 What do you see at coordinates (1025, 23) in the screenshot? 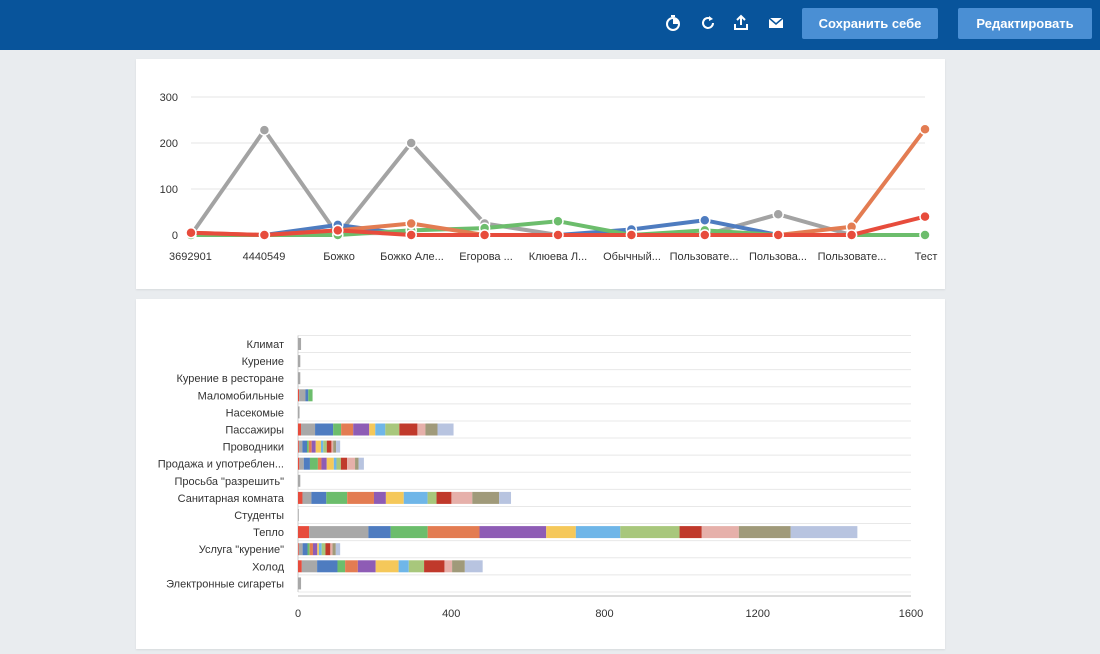
I see `edit-button: Редактировать` at bounding box center [1025, 23].